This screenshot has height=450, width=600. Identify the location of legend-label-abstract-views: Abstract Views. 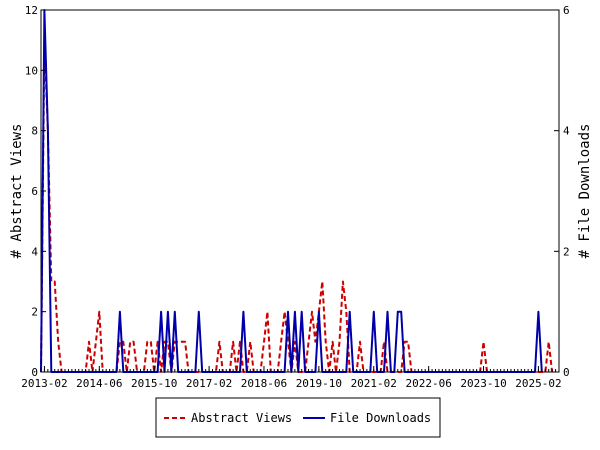
(241, 418).